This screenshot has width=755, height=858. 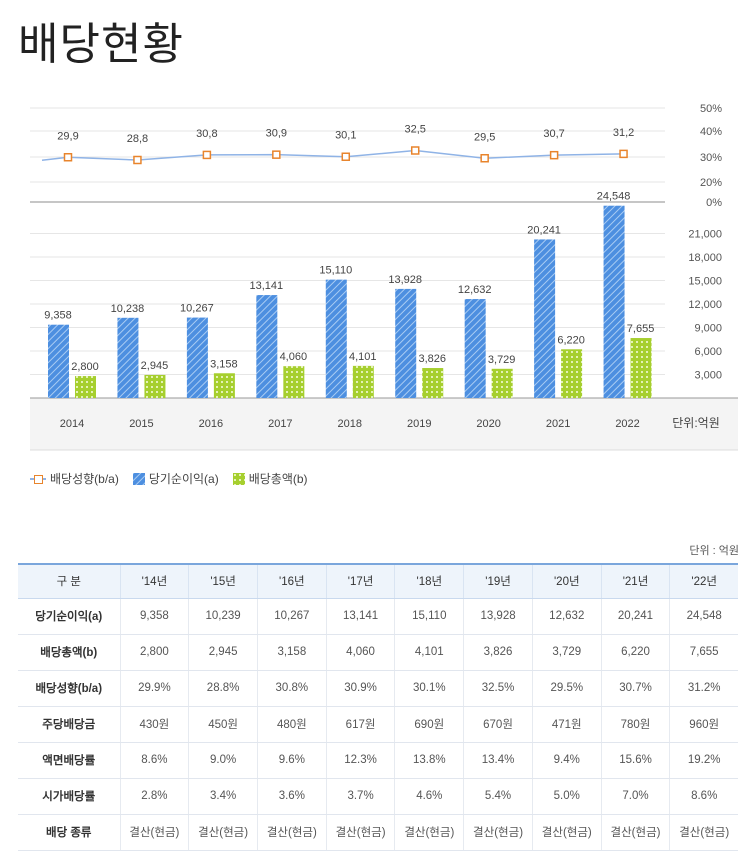 What do you see at coordinates (223, 796) in the screenshot?
I see `table-cell: 3.4%` at bounding box center [223, 796].